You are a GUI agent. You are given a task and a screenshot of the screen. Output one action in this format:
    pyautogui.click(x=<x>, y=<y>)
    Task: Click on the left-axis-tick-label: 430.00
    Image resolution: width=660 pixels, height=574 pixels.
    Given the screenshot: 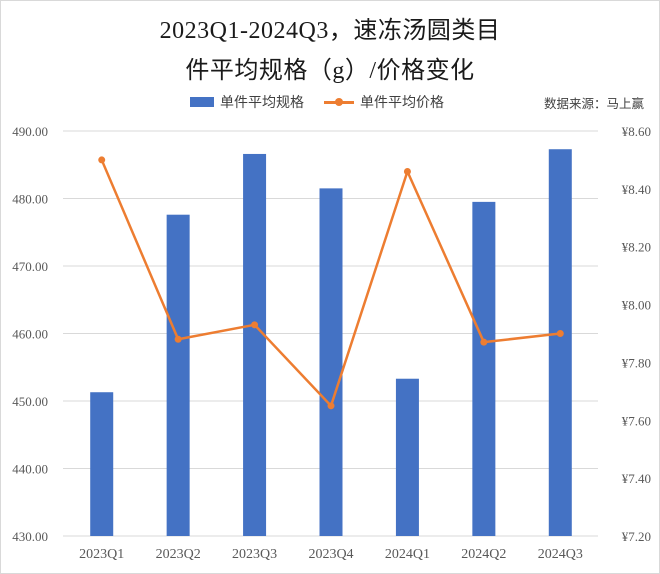 What is the action you would take?
    pyautogui.click(x=30, y=536)
    